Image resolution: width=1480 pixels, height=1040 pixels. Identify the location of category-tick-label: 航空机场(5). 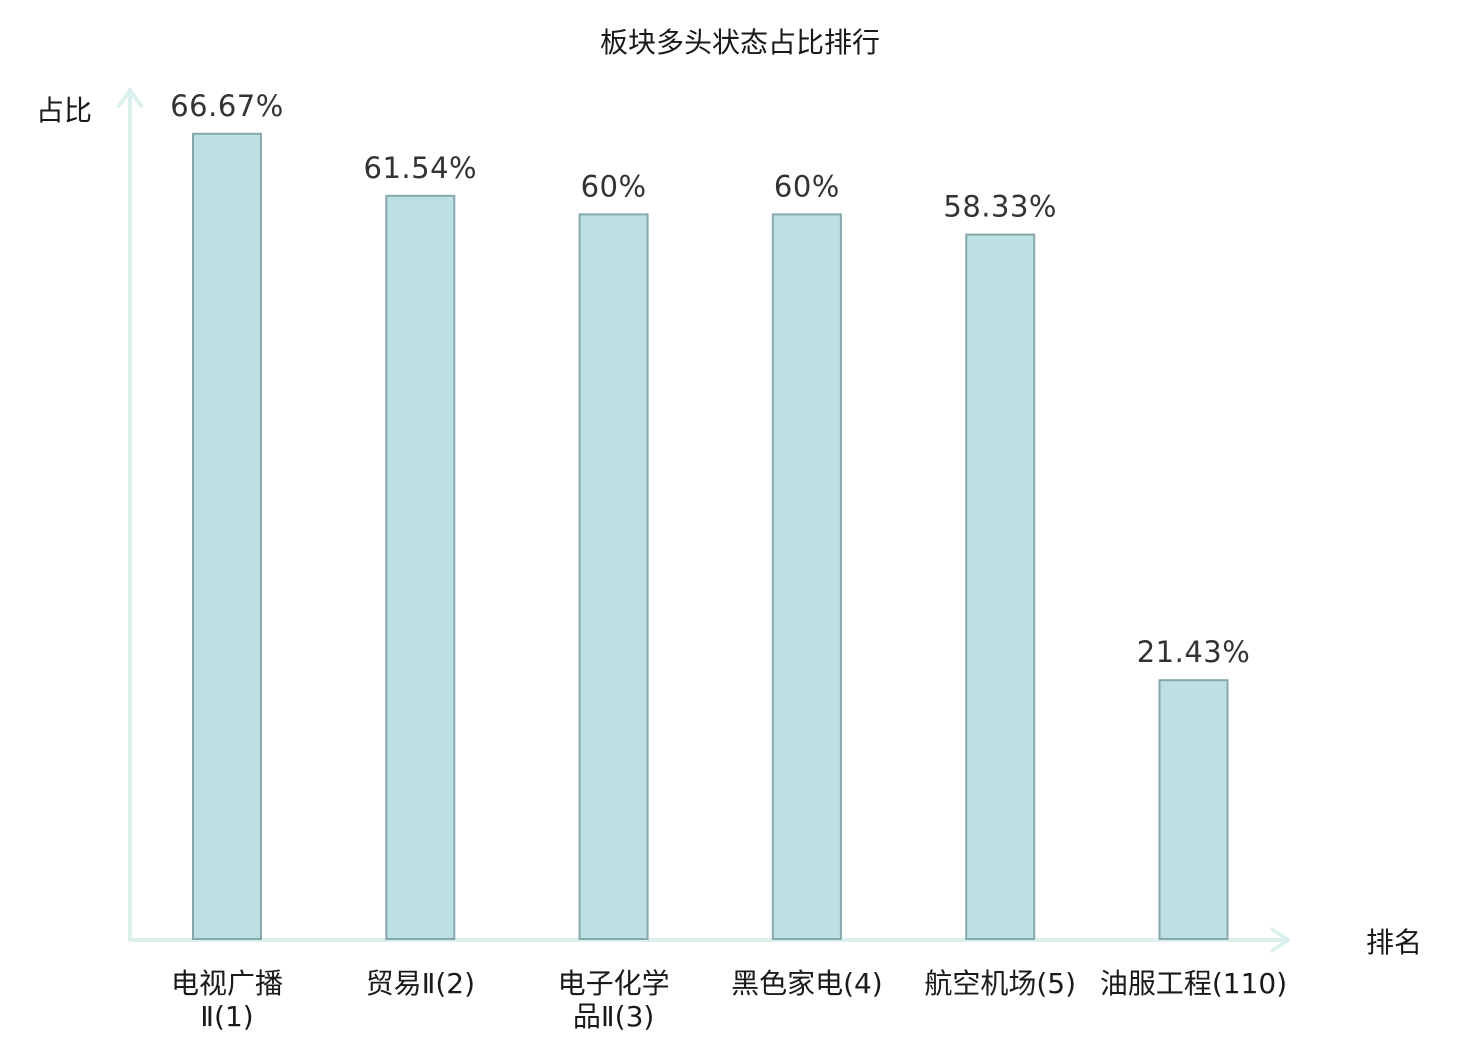
(1000, 983).